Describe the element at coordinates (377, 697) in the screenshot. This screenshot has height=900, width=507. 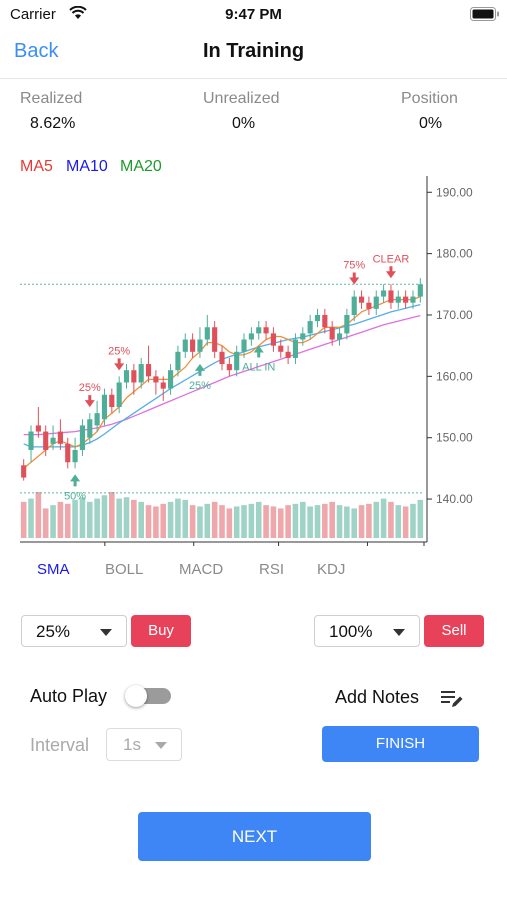
I see `add-notes-label: Add Notes` at that location.